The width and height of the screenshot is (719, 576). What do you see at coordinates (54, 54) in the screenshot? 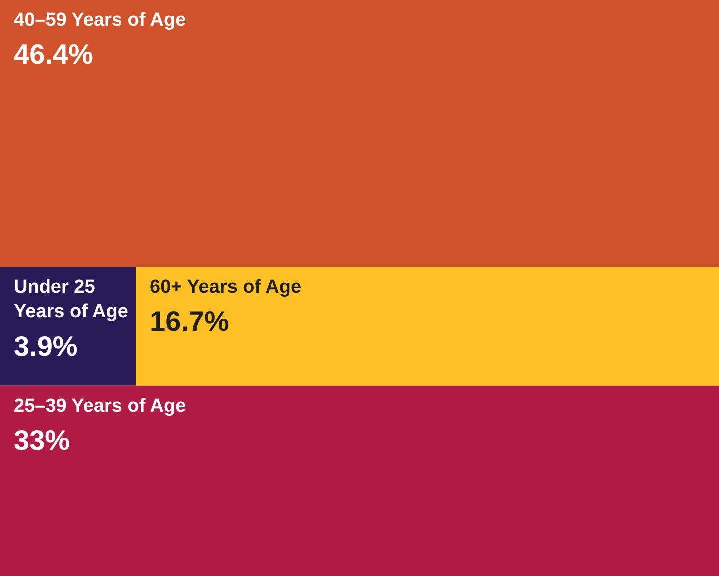
I see `data-label: 46.4%` at bounding box center [54, 54].